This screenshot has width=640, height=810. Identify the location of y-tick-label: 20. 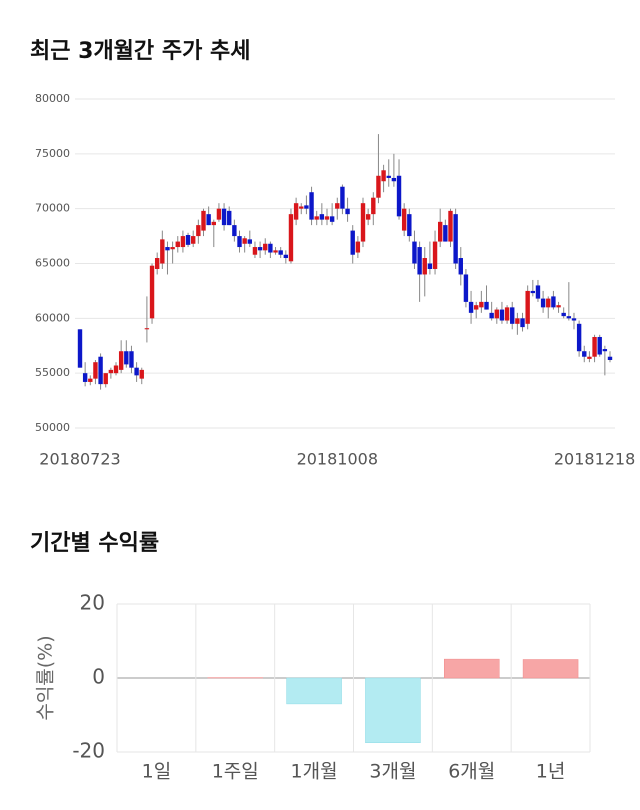
(92, 603).